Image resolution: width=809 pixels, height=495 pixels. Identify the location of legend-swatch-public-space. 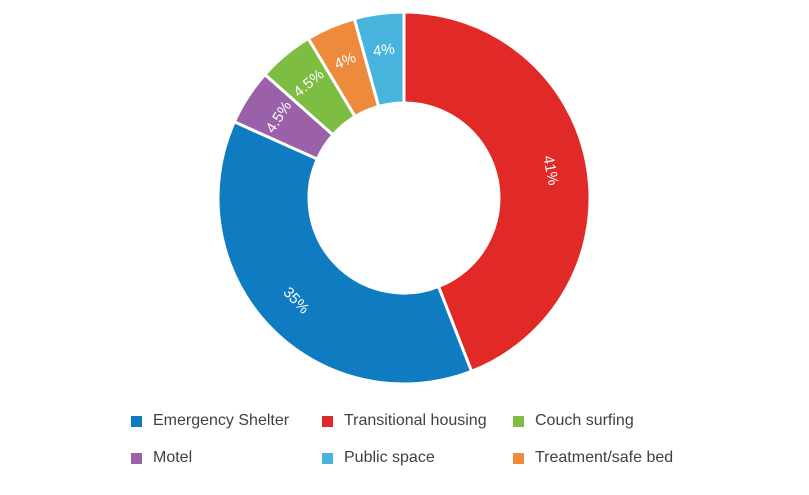
(327, 458).